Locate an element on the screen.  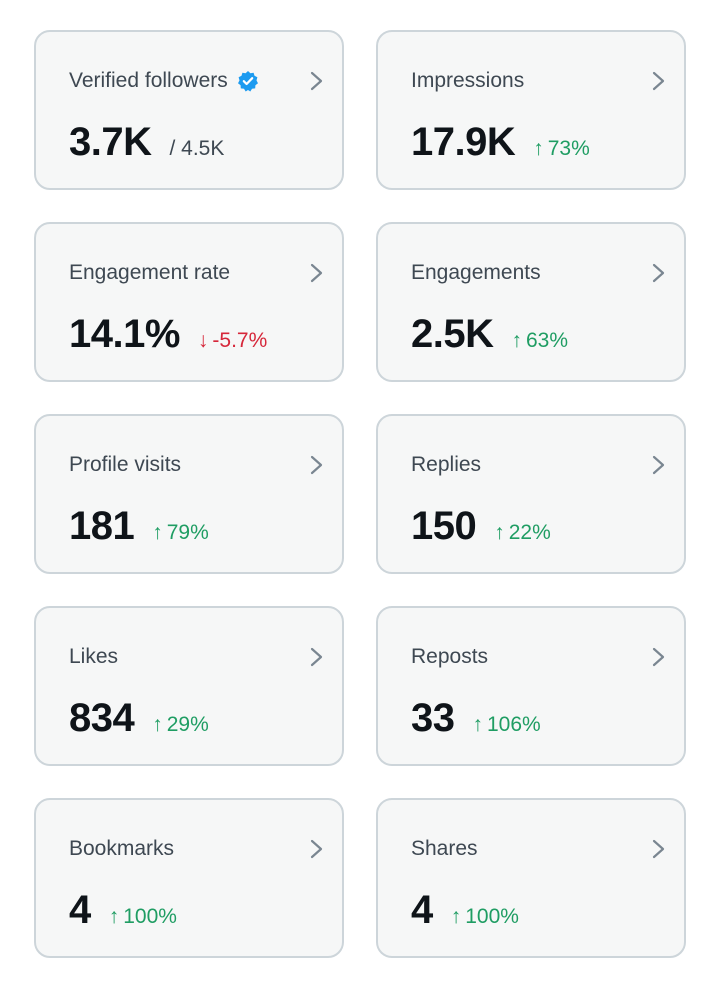
metric-title-container: Verified followers is located at coordinates (164, 81).